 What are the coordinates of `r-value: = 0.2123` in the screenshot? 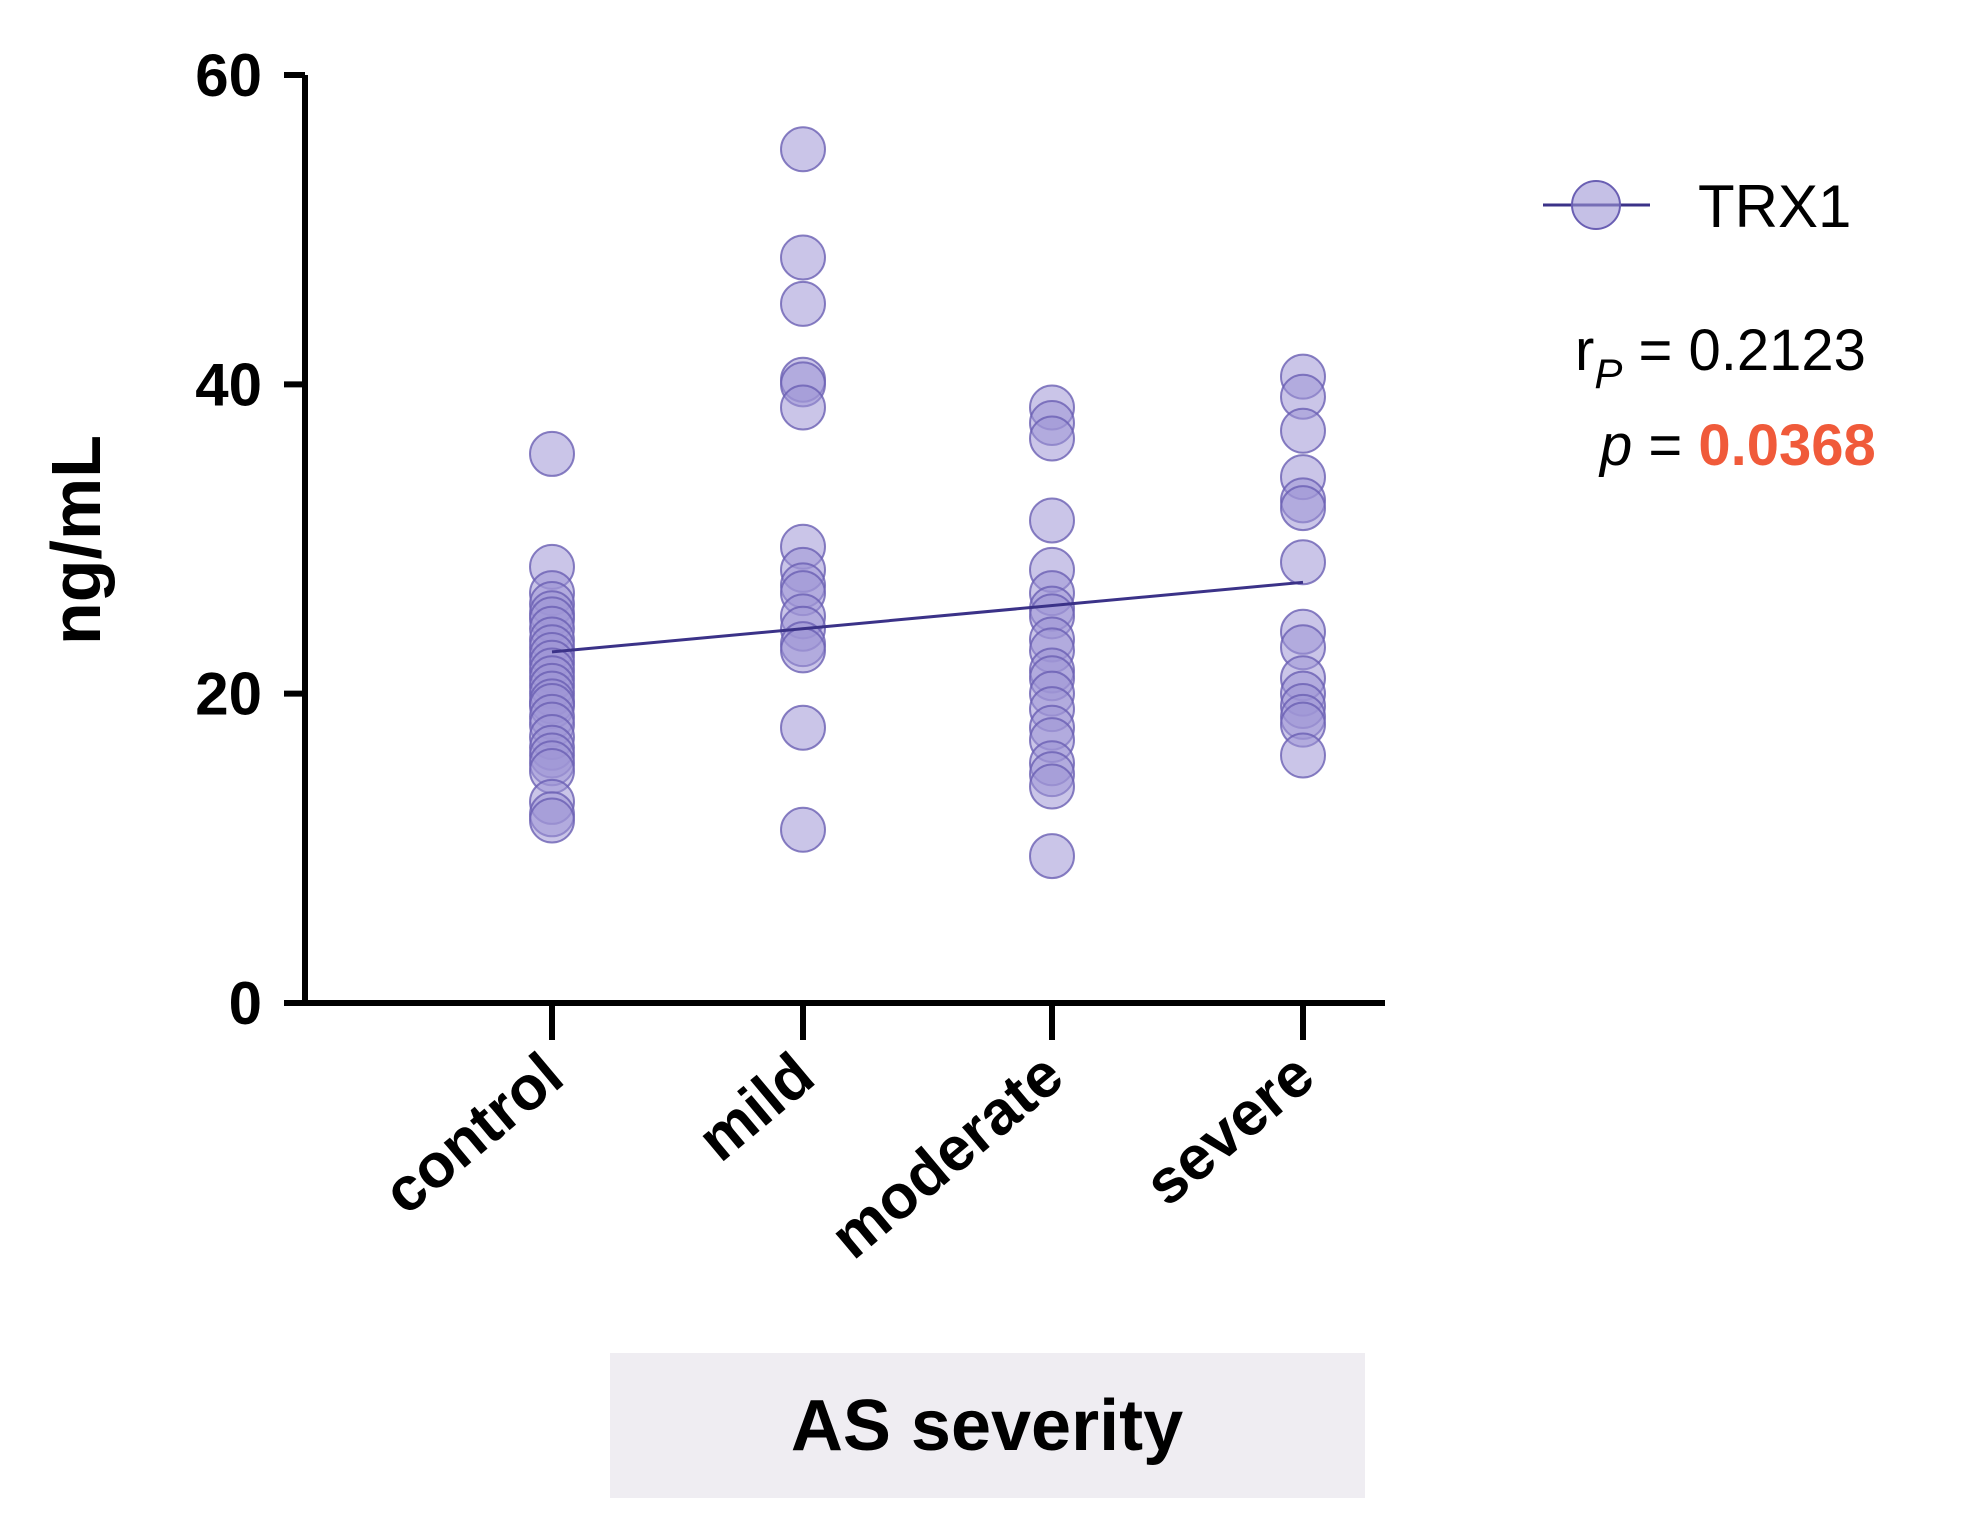 It's located at (1744, 350).